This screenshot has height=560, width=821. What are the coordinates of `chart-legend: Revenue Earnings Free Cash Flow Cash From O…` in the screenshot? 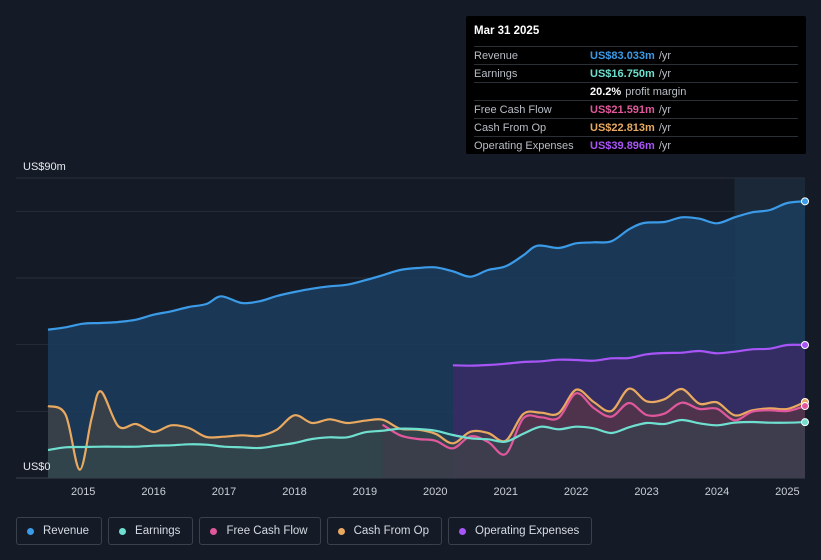 It's located at (304, 531).